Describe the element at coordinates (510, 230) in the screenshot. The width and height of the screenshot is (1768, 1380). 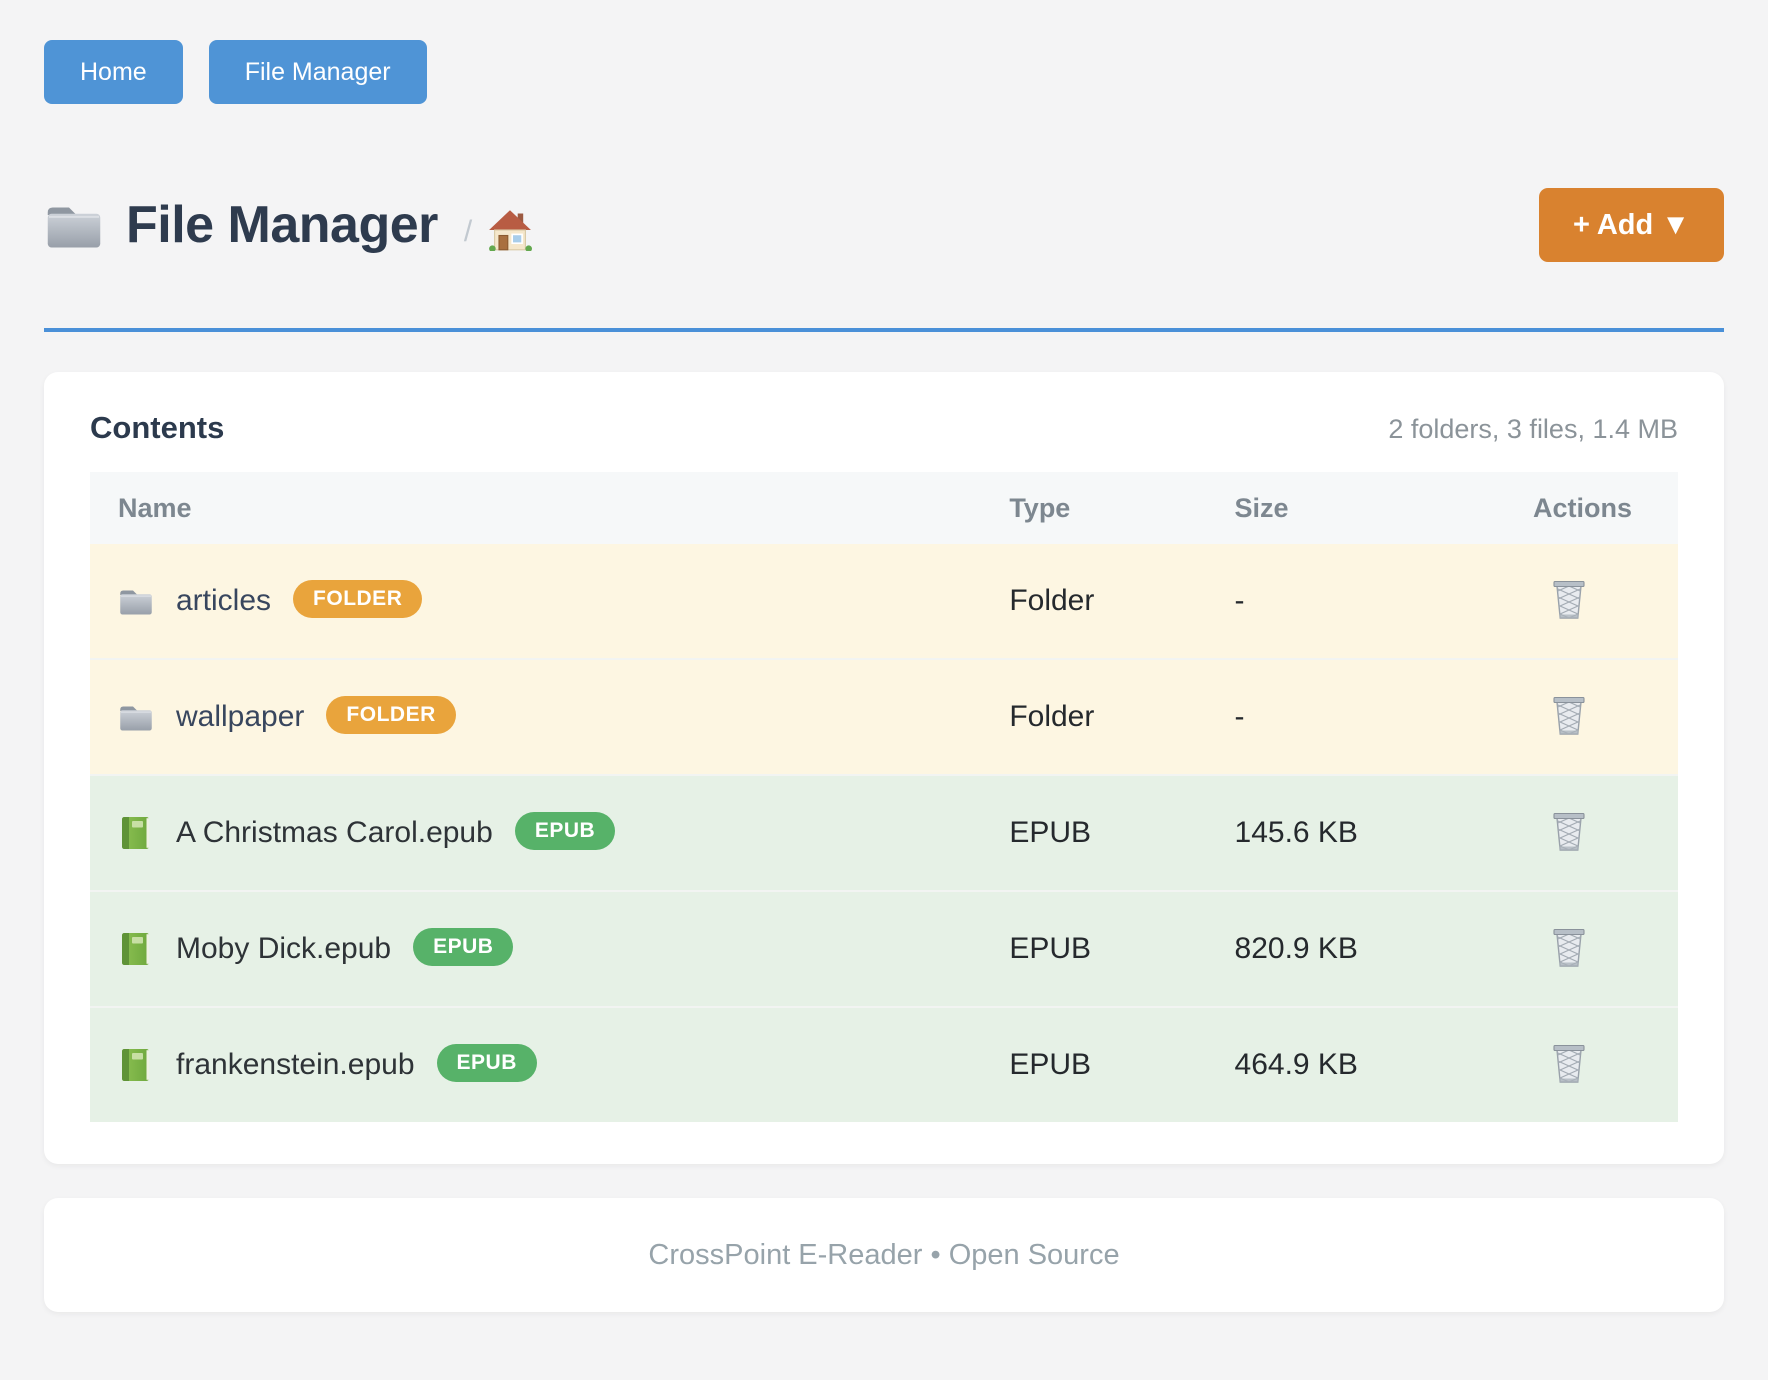
I see `home-icon` at that location.